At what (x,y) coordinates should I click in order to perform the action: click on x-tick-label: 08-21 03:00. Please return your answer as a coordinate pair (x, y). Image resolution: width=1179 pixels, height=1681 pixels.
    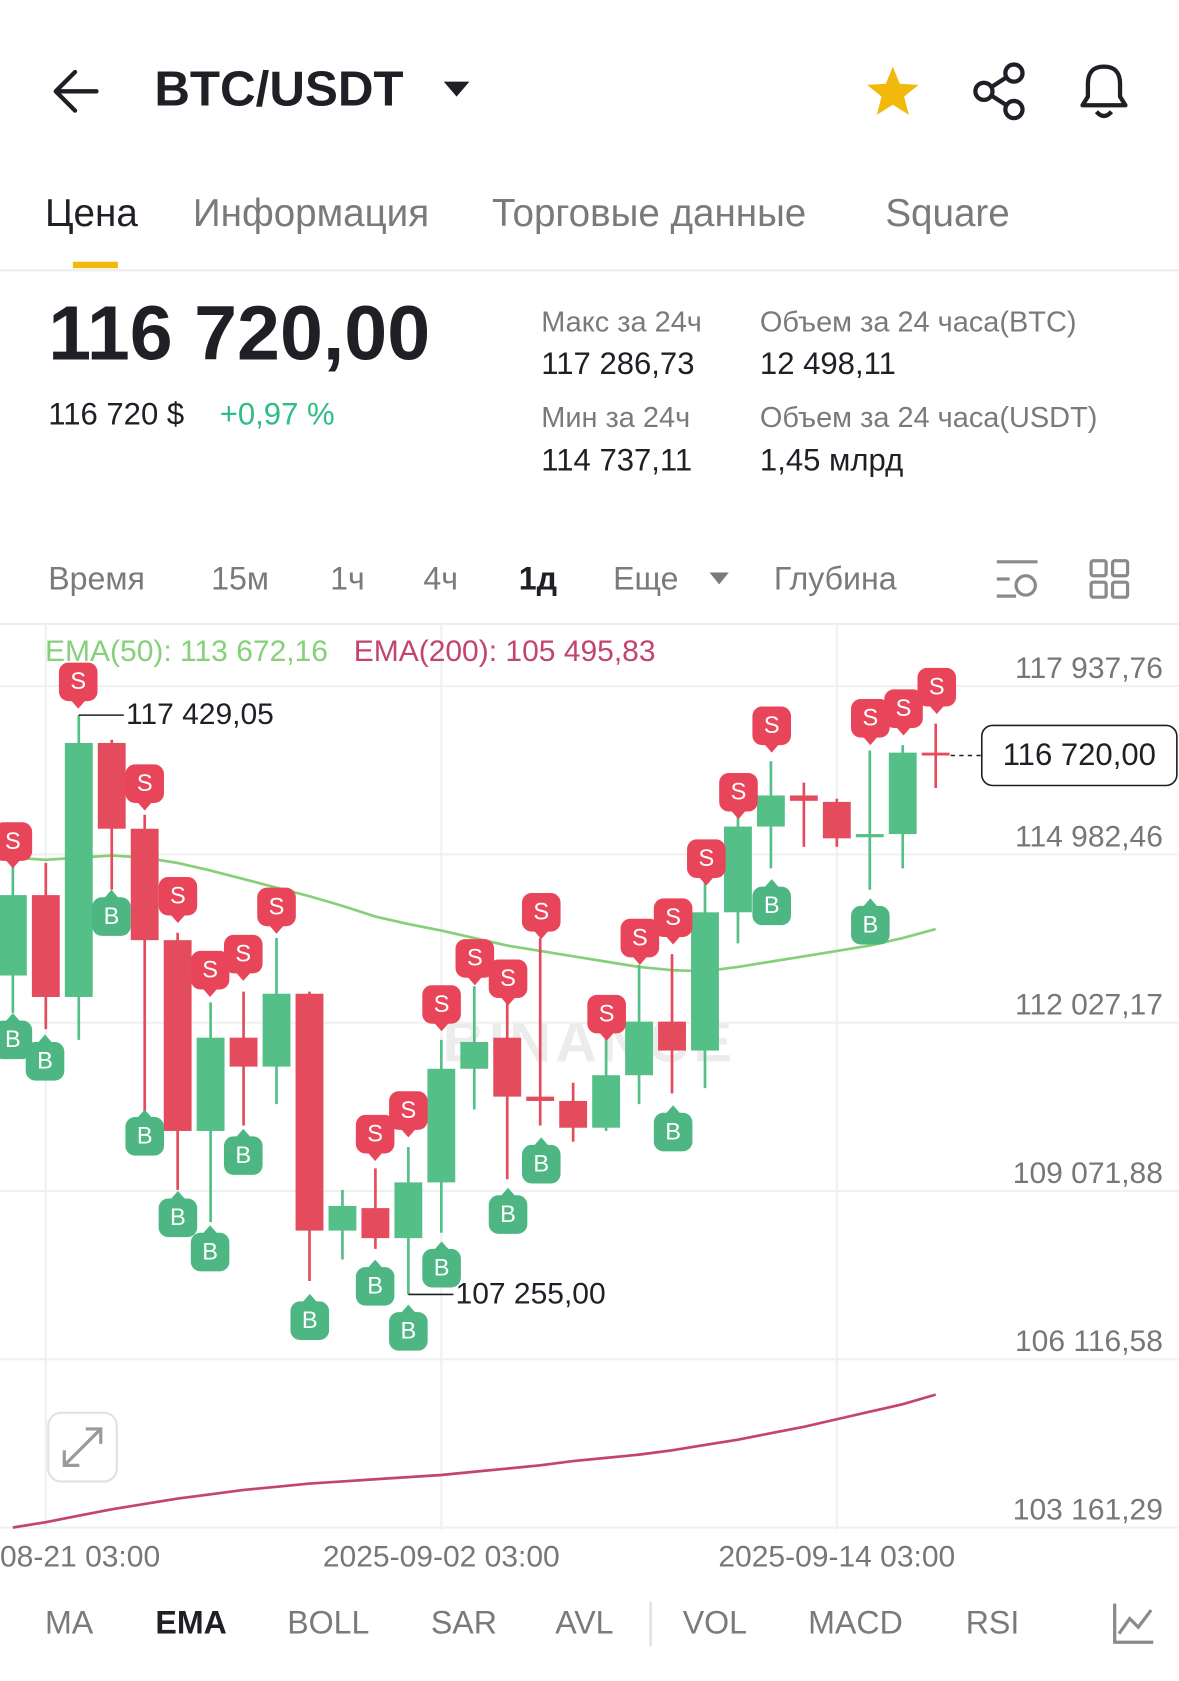
    Looking at the image, I should click on (80, 1557).